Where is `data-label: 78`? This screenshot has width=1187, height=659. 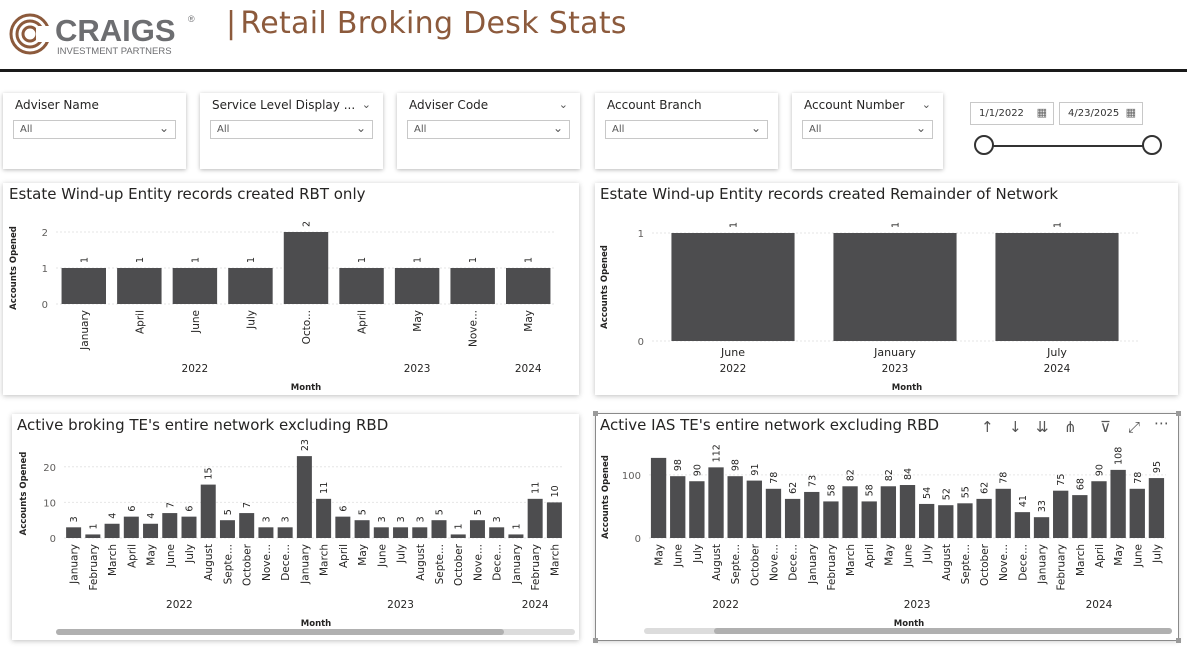
data-label: 78 is located at coordinates (774, 478).